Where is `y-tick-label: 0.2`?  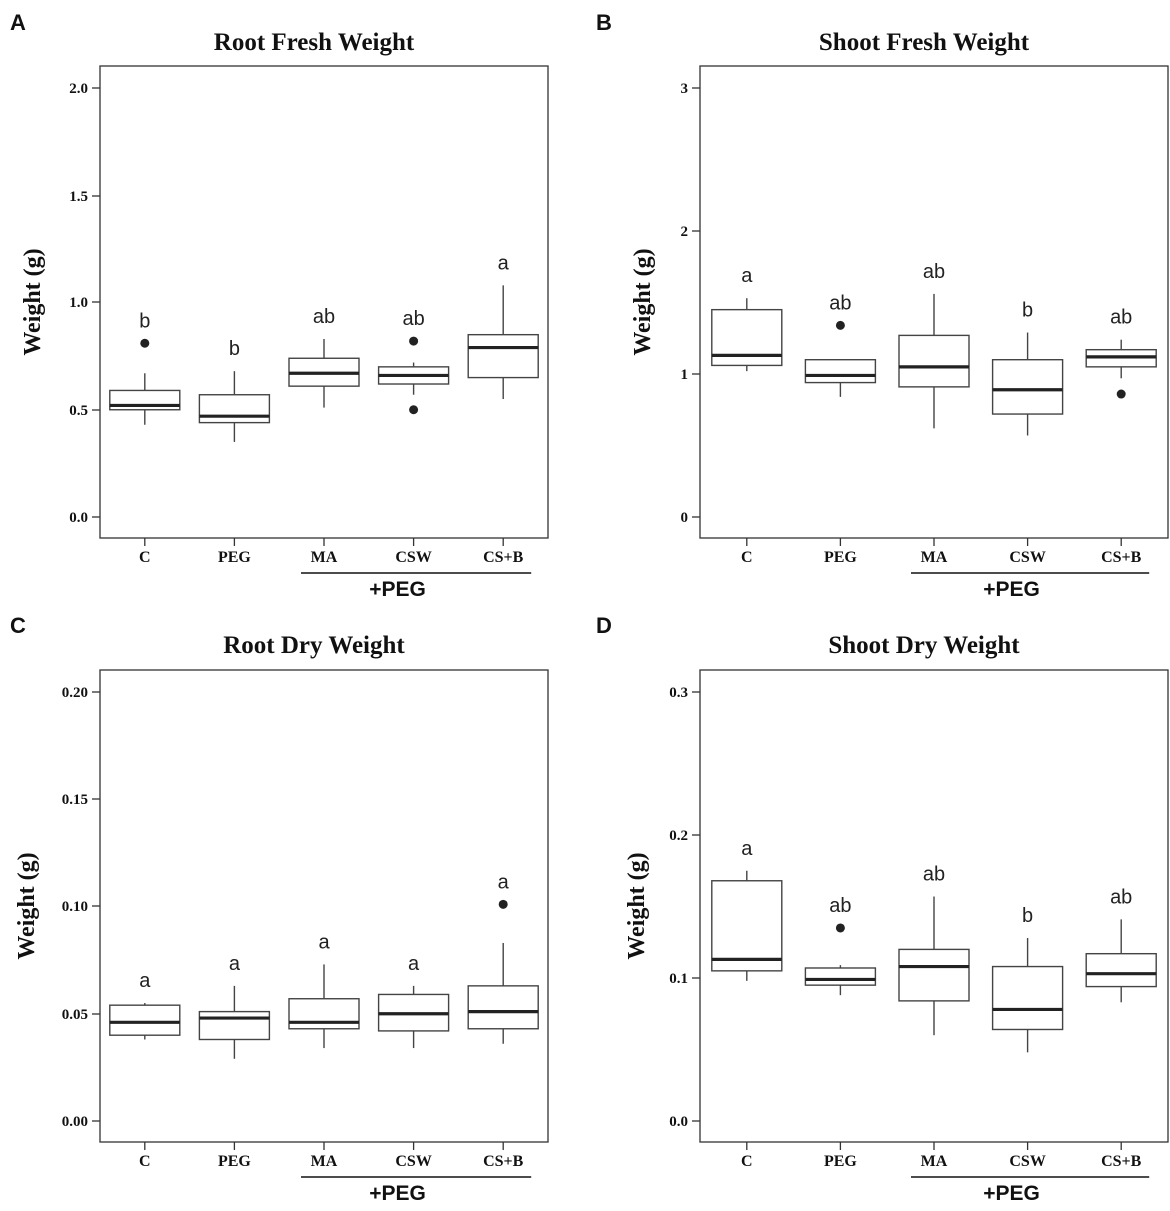 y-tick-label: 0.2 is located at coordinates (678, 836).